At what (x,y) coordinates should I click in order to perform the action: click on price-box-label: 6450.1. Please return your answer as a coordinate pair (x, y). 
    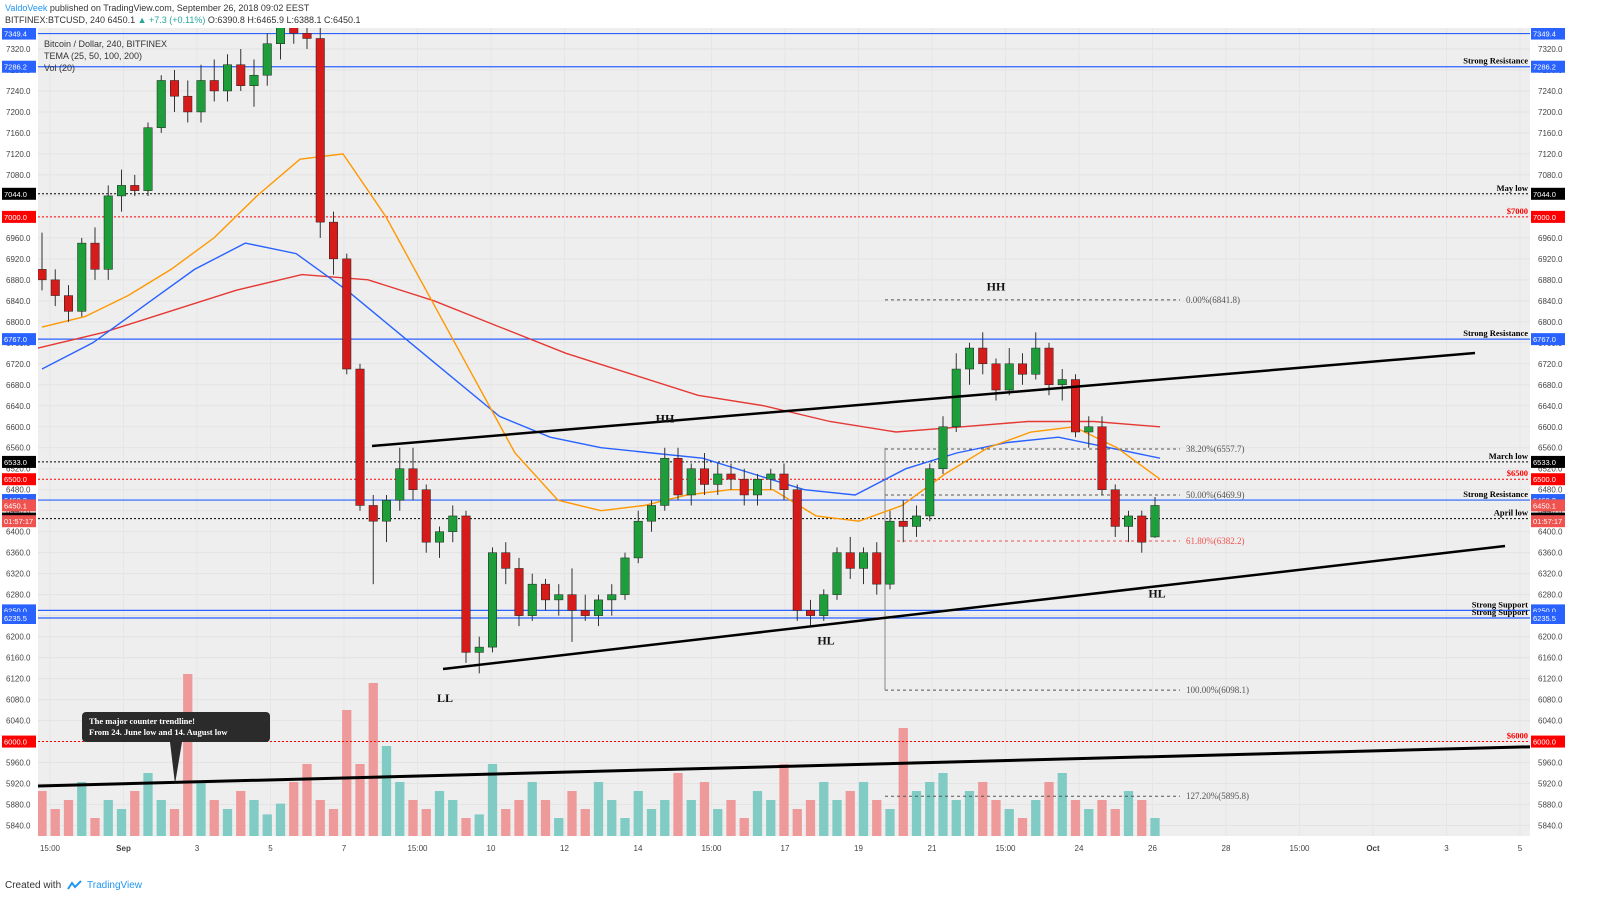
    Looking at the image, I should click on (1544, 505).